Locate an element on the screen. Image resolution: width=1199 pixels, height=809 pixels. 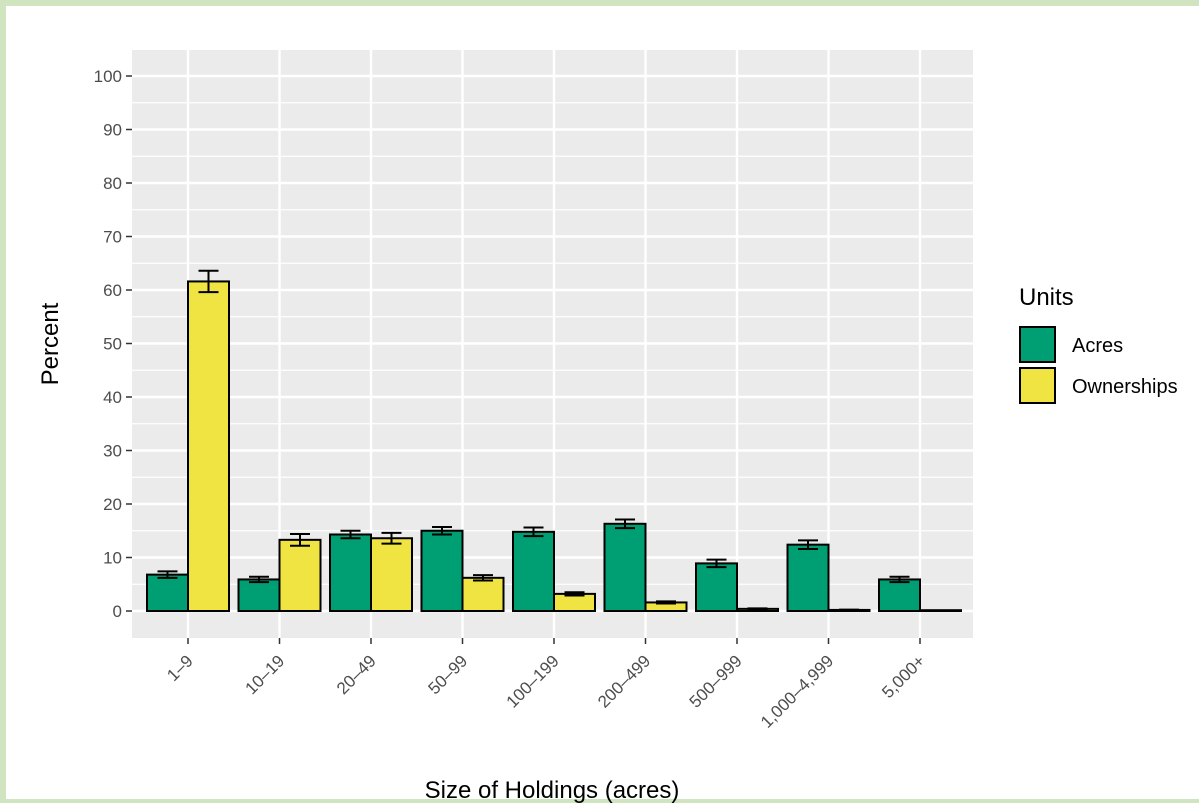
legend-label-acres: Acres is located at coordinates (1097, 346).